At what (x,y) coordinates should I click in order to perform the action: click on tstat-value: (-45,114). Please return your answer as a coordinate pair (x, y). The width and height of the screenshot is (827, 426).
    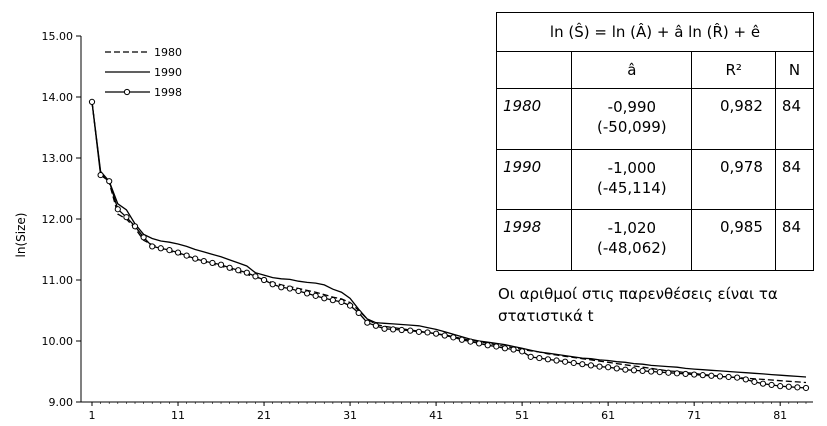
    Looking at the image, I should click on (632, 187).